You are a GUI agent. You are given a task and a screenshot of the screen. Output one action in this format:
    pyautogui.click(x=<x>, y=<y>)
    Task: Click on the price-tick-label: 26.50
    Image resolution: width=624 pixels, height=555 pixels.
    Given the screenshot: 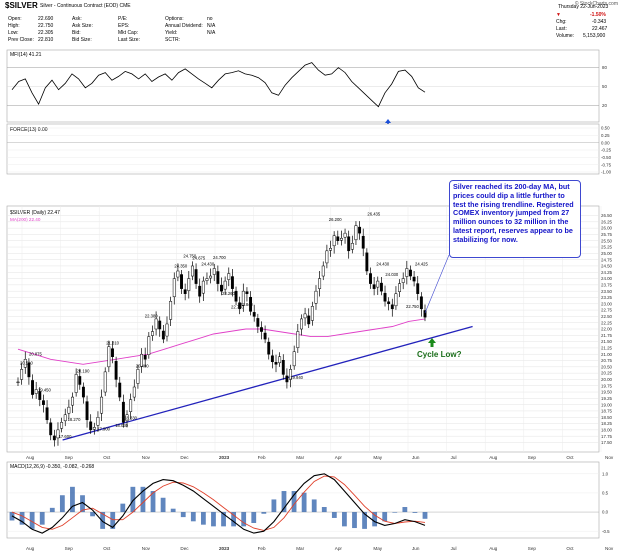 What is the action you would take?
    pyautogui.click(x=607, y=215)
    